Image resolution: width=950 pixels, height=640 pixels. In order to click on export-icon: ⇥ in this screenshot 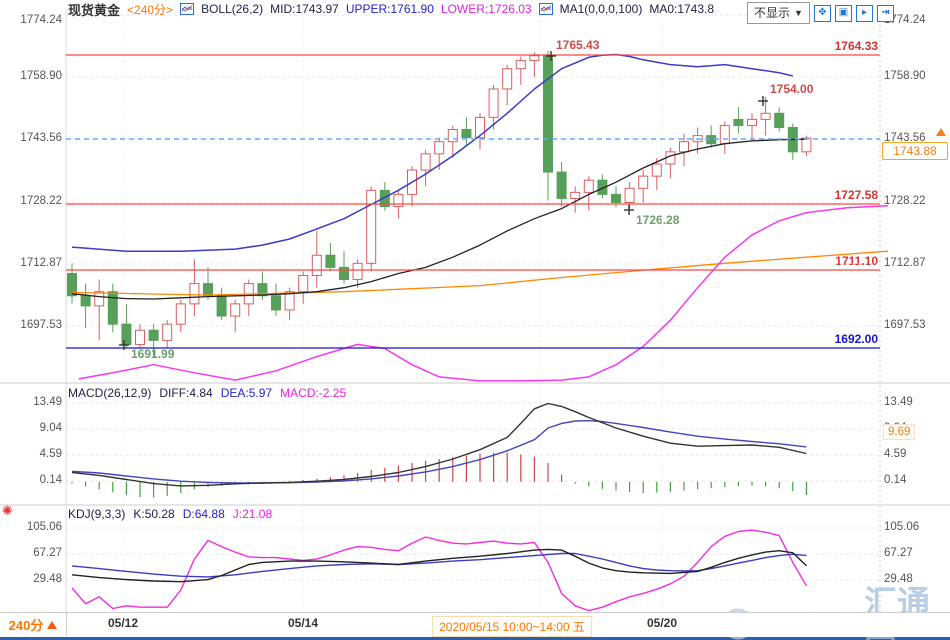, I will do `click(885, 13)`.